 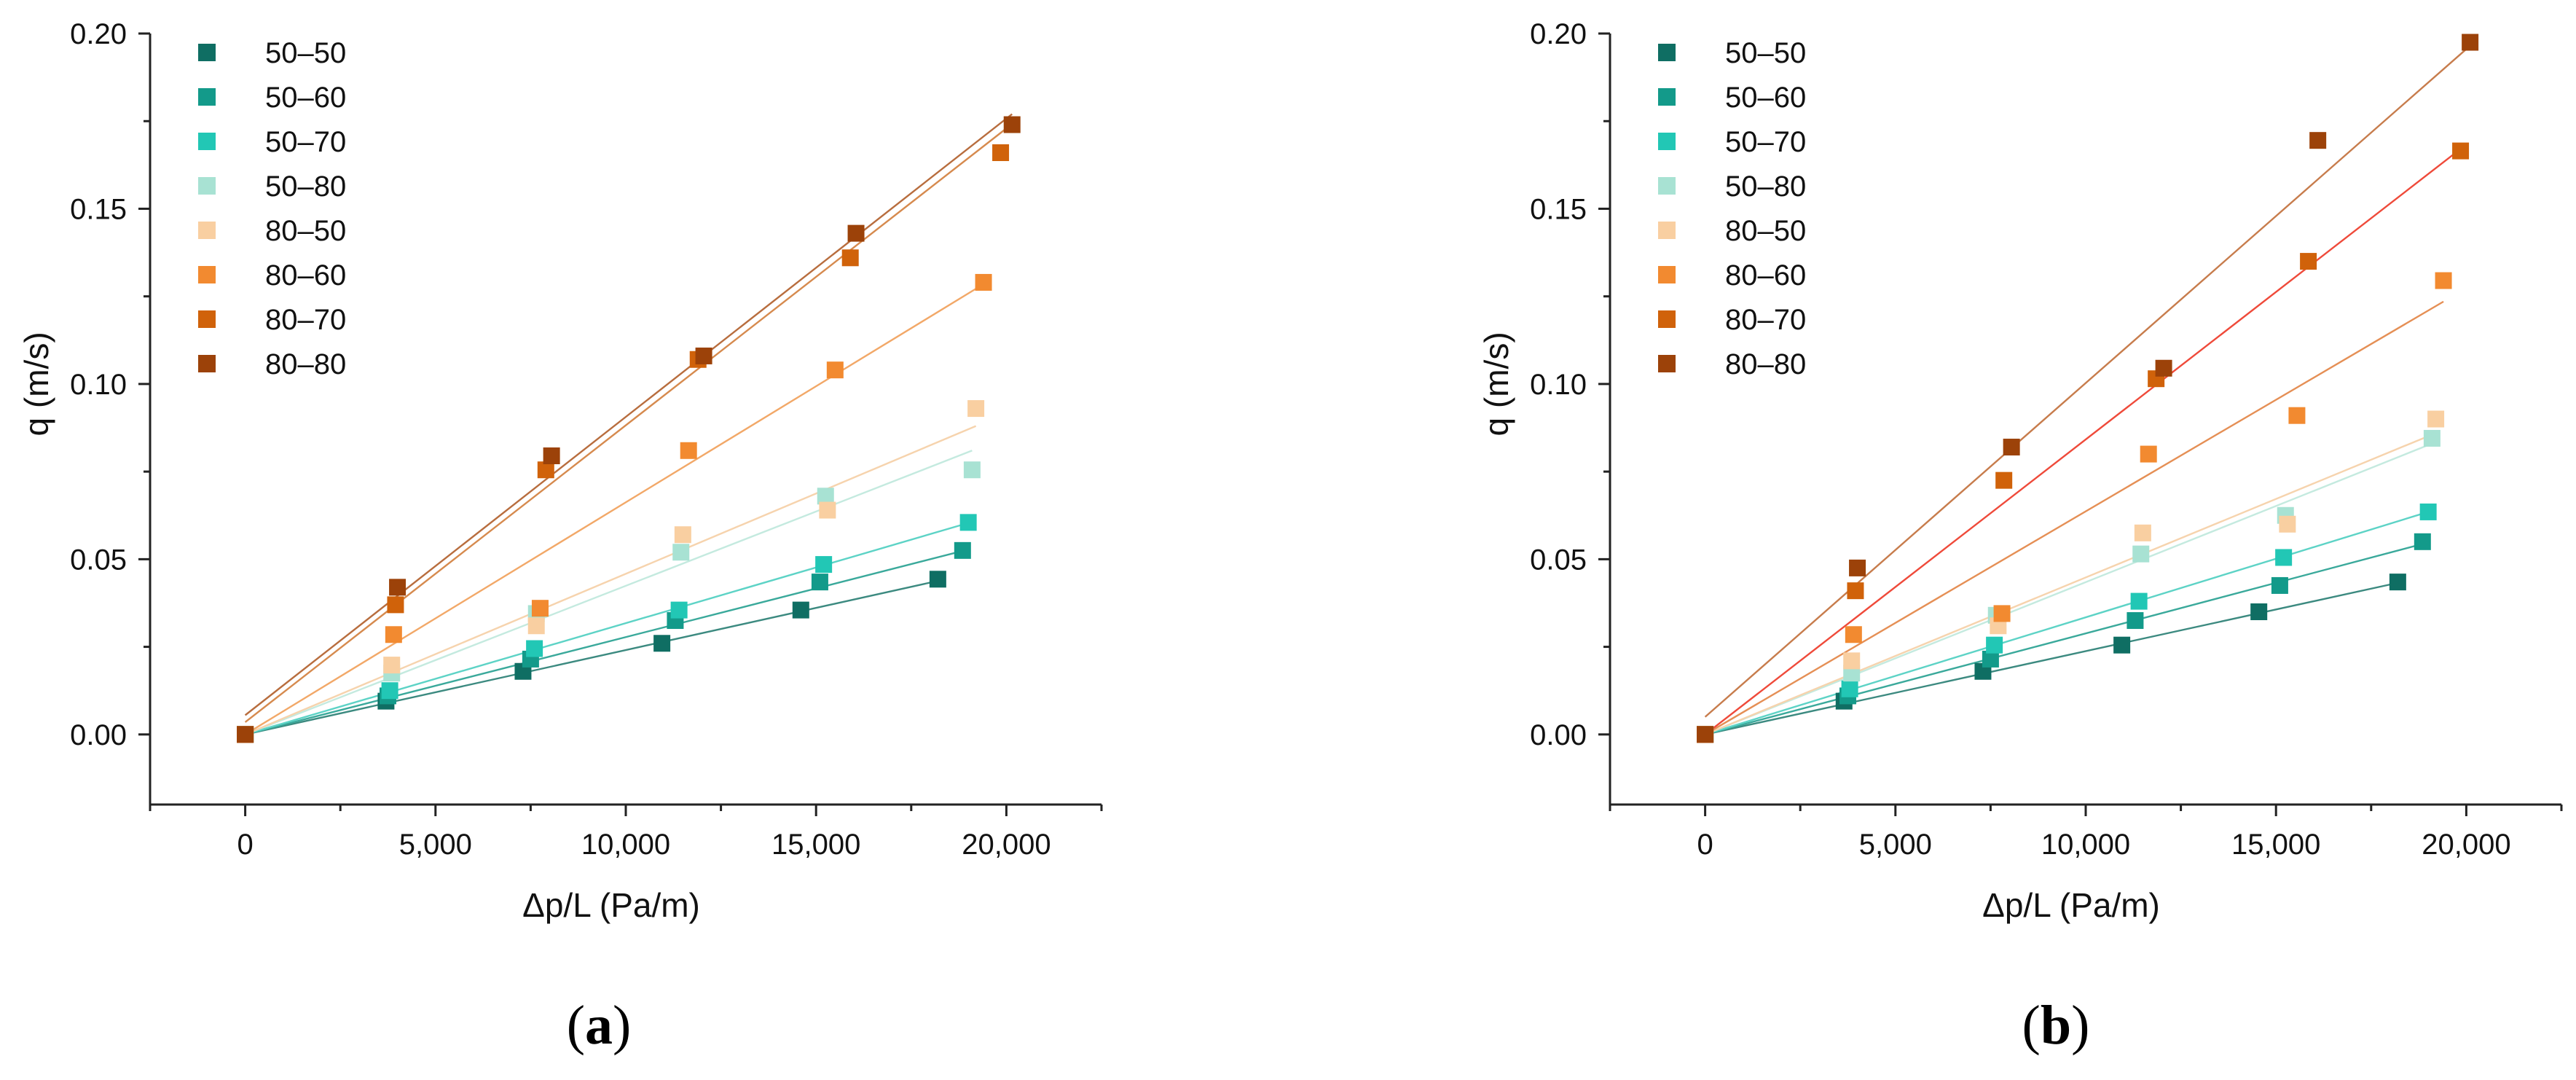 What do you see at coordinates (2071, 905) in the screenshot?
I see `chart-b-x-axis-title: Δp/L (Pa/m)` at bounding box center [2071, 905].